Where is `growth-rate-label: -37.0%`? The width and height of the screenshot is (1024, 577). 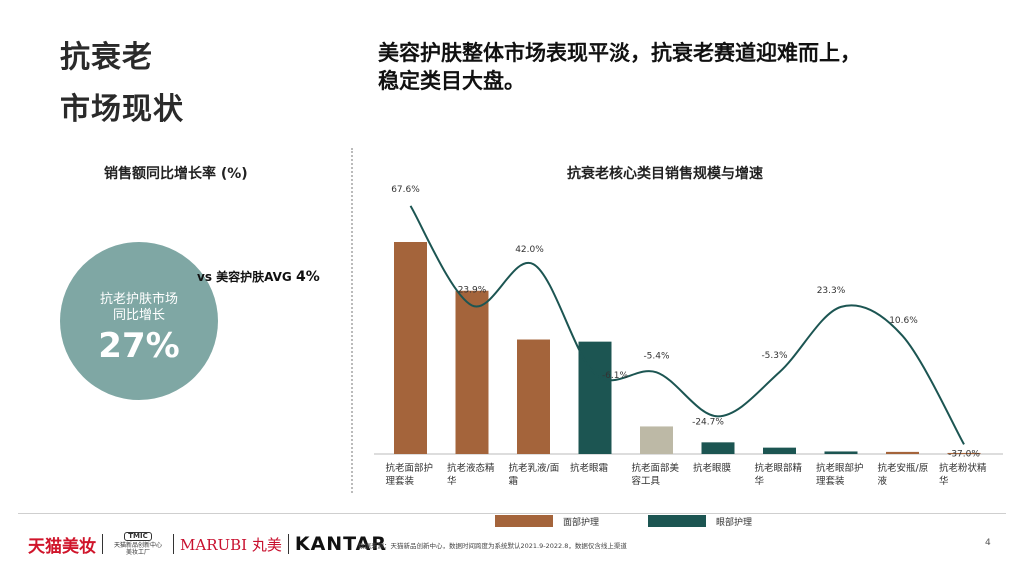 growth-rate-label: -37.0% is located at coordinates (964, 454).